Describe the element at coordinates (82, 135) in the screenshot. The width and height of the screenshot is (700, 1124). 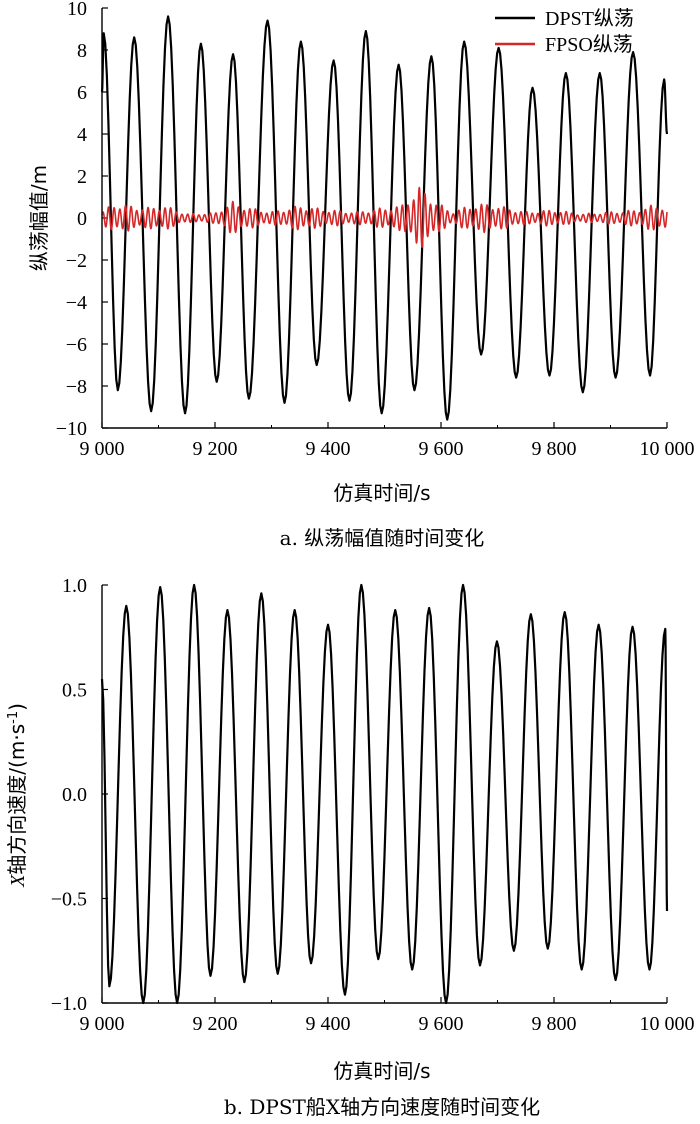
I see `y-tick-label: 4` at that location.